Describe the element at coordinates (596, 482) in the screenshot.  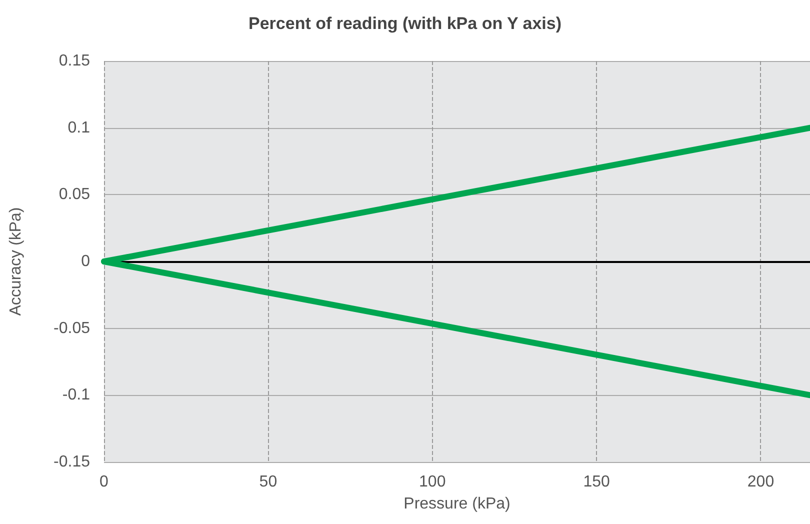
I see `x-tick-label: 150` at that location.